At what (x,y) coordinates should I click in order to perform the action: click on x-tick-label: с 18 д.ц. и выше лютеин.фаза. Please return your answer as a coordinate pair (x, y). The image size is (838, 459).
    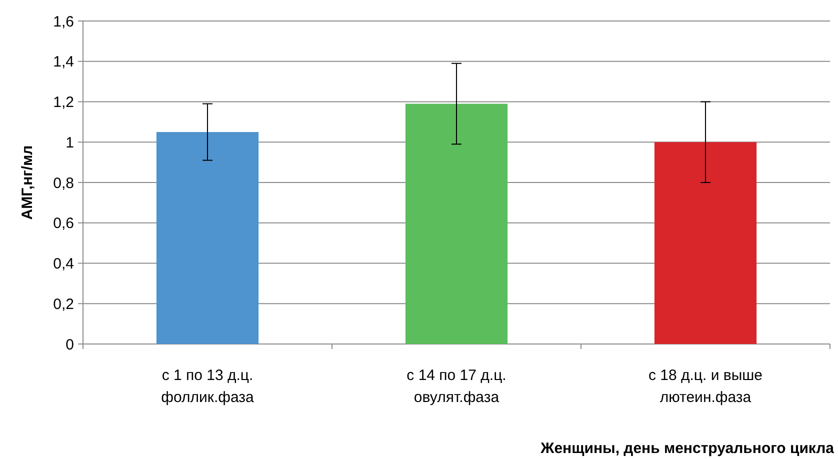
    Looking at the image, I should click on (705, 386).